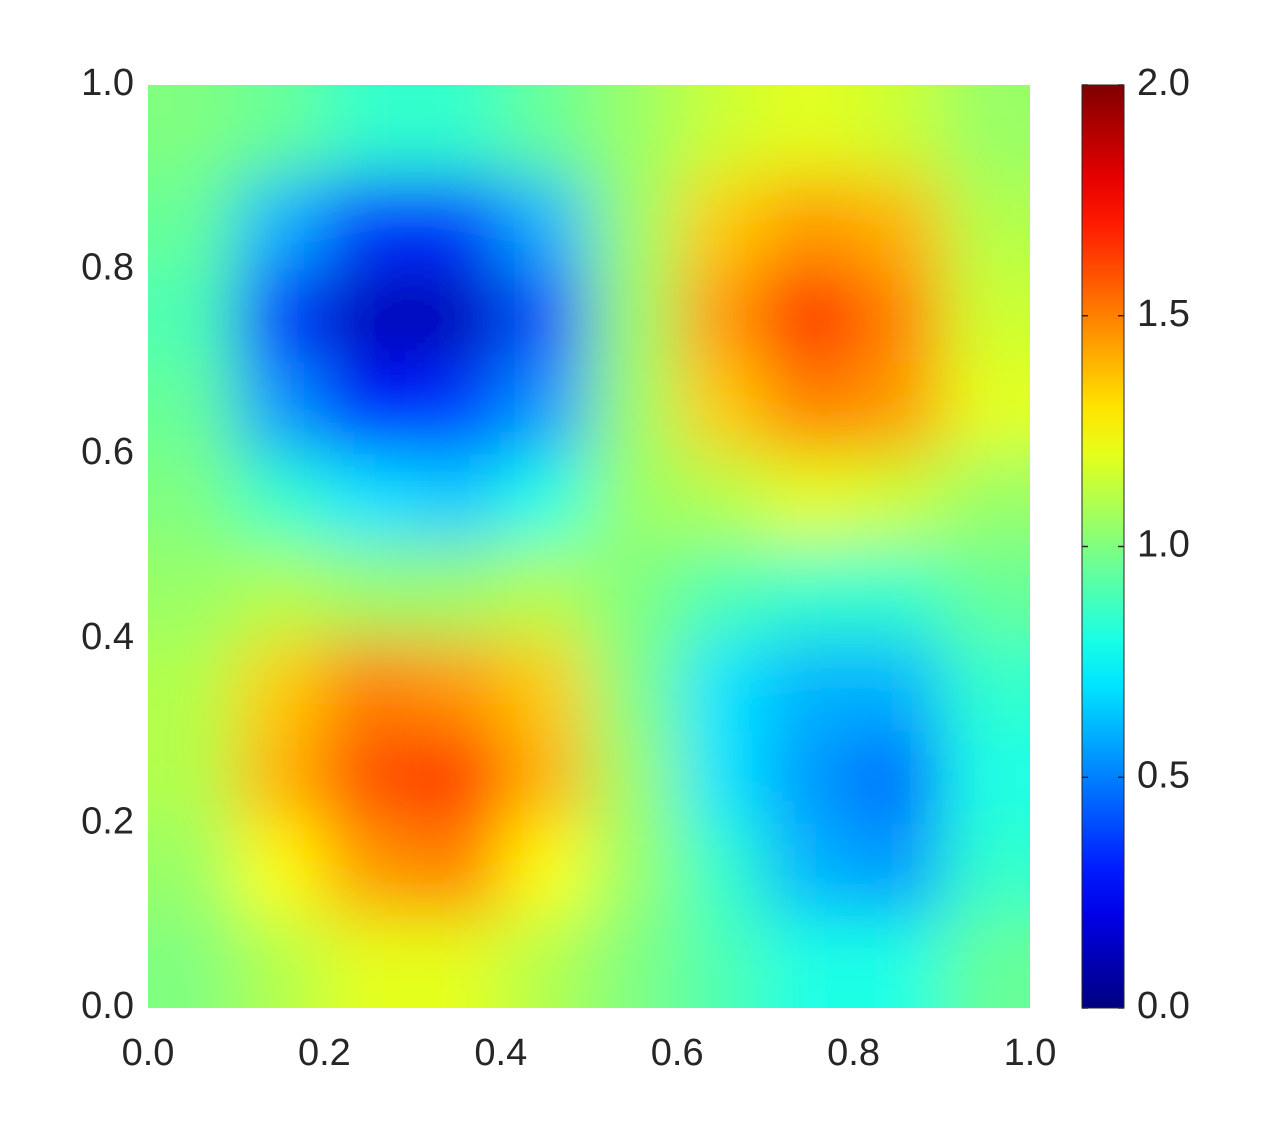  Describe the element at coordinates (500, 1053) in the screenshot. I see `x-tick-label: 0.4` at that location.